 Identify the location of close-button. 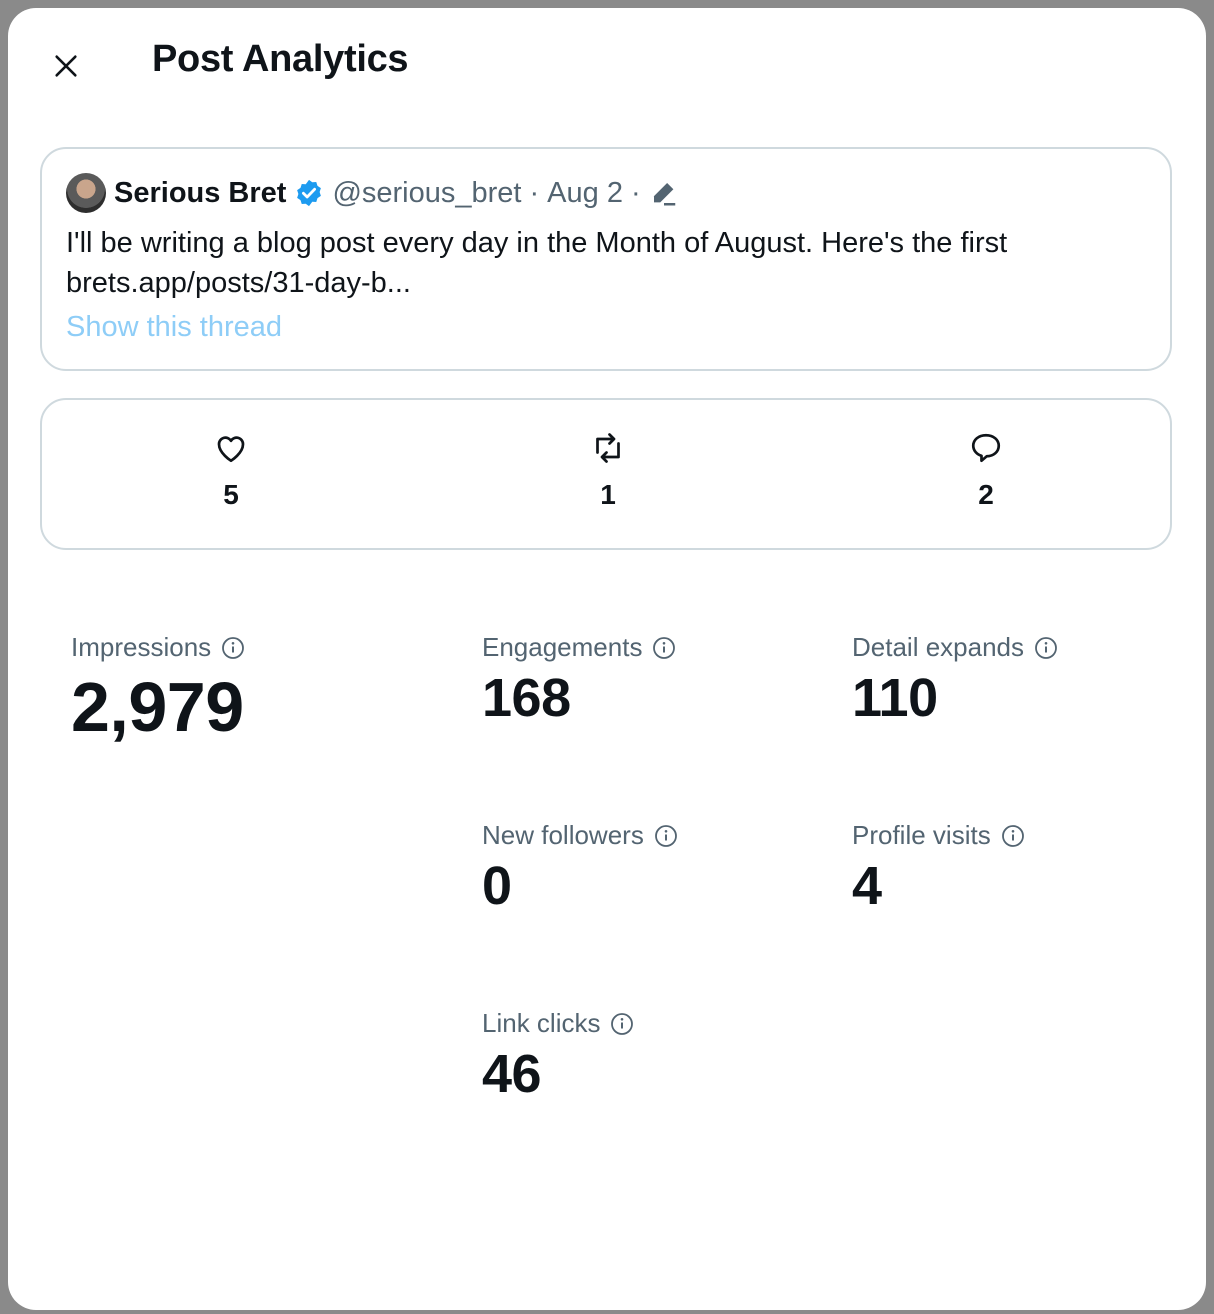
(66, 66).